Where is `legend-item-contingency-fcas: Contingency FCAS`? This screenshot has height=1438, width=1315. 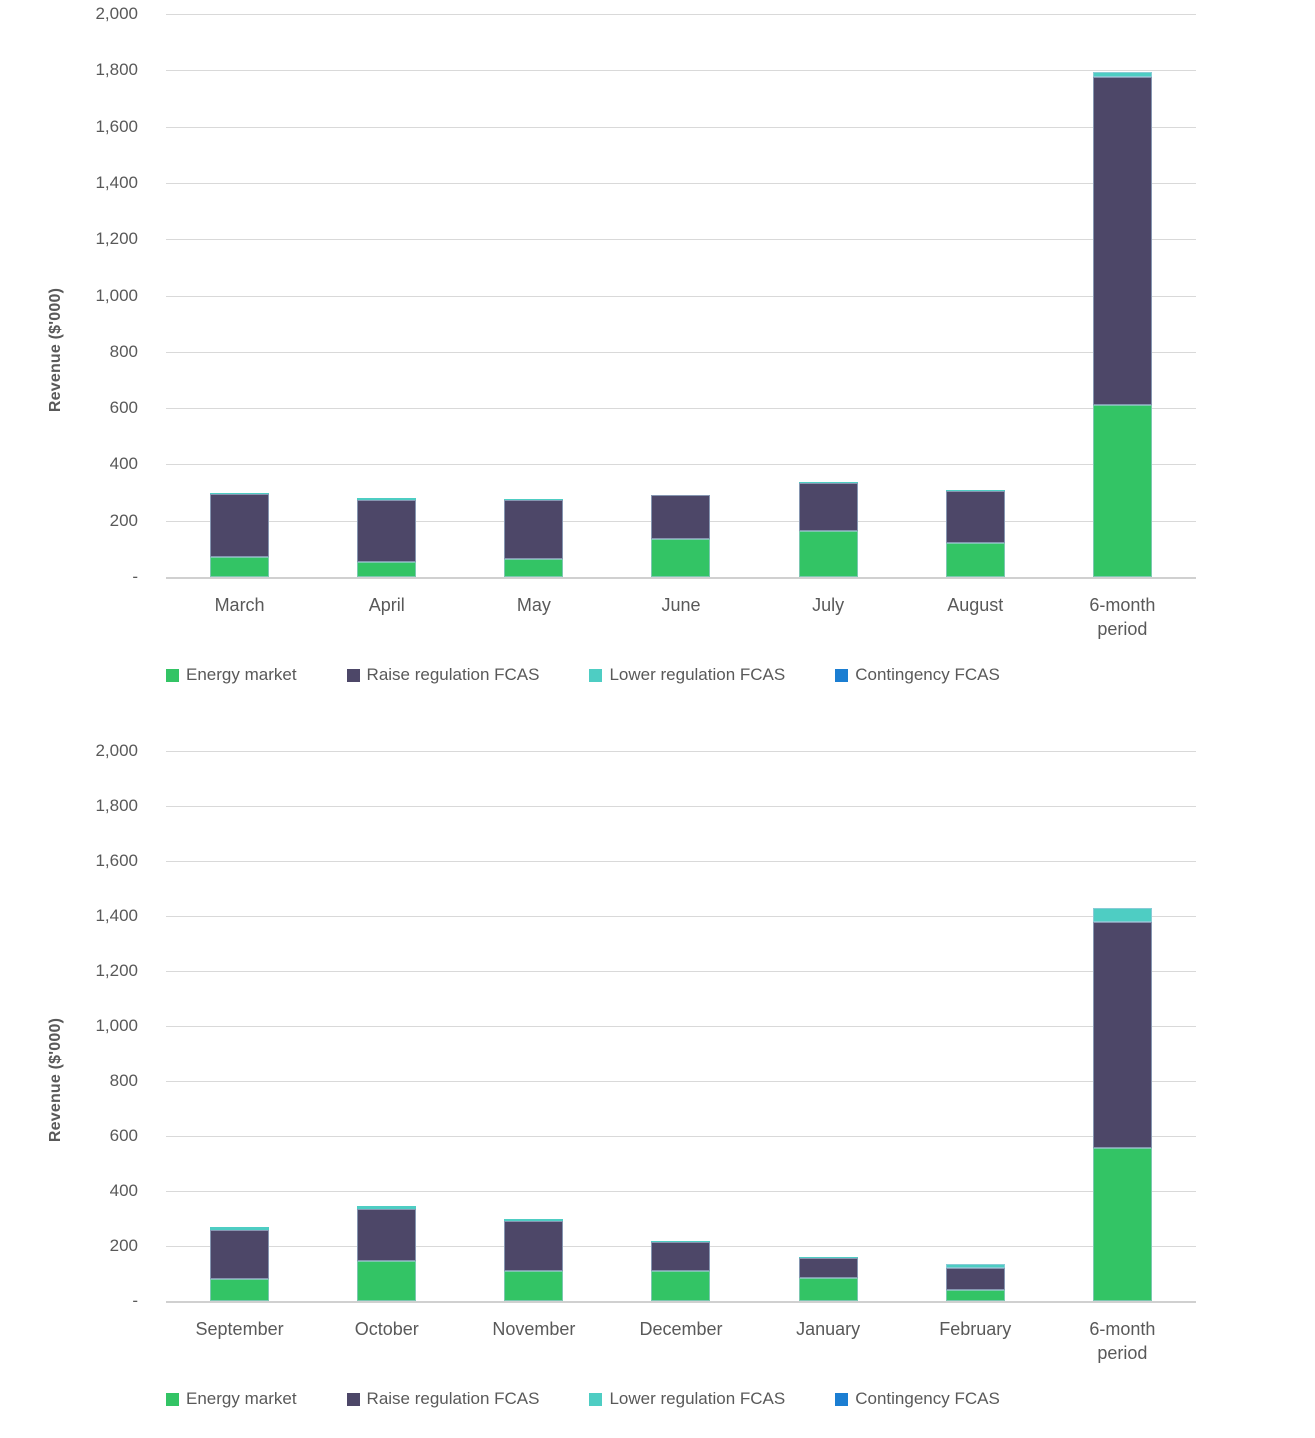
legend-item-contingency-fcas: Contingency FCAS is located at coordinates (917, 675).